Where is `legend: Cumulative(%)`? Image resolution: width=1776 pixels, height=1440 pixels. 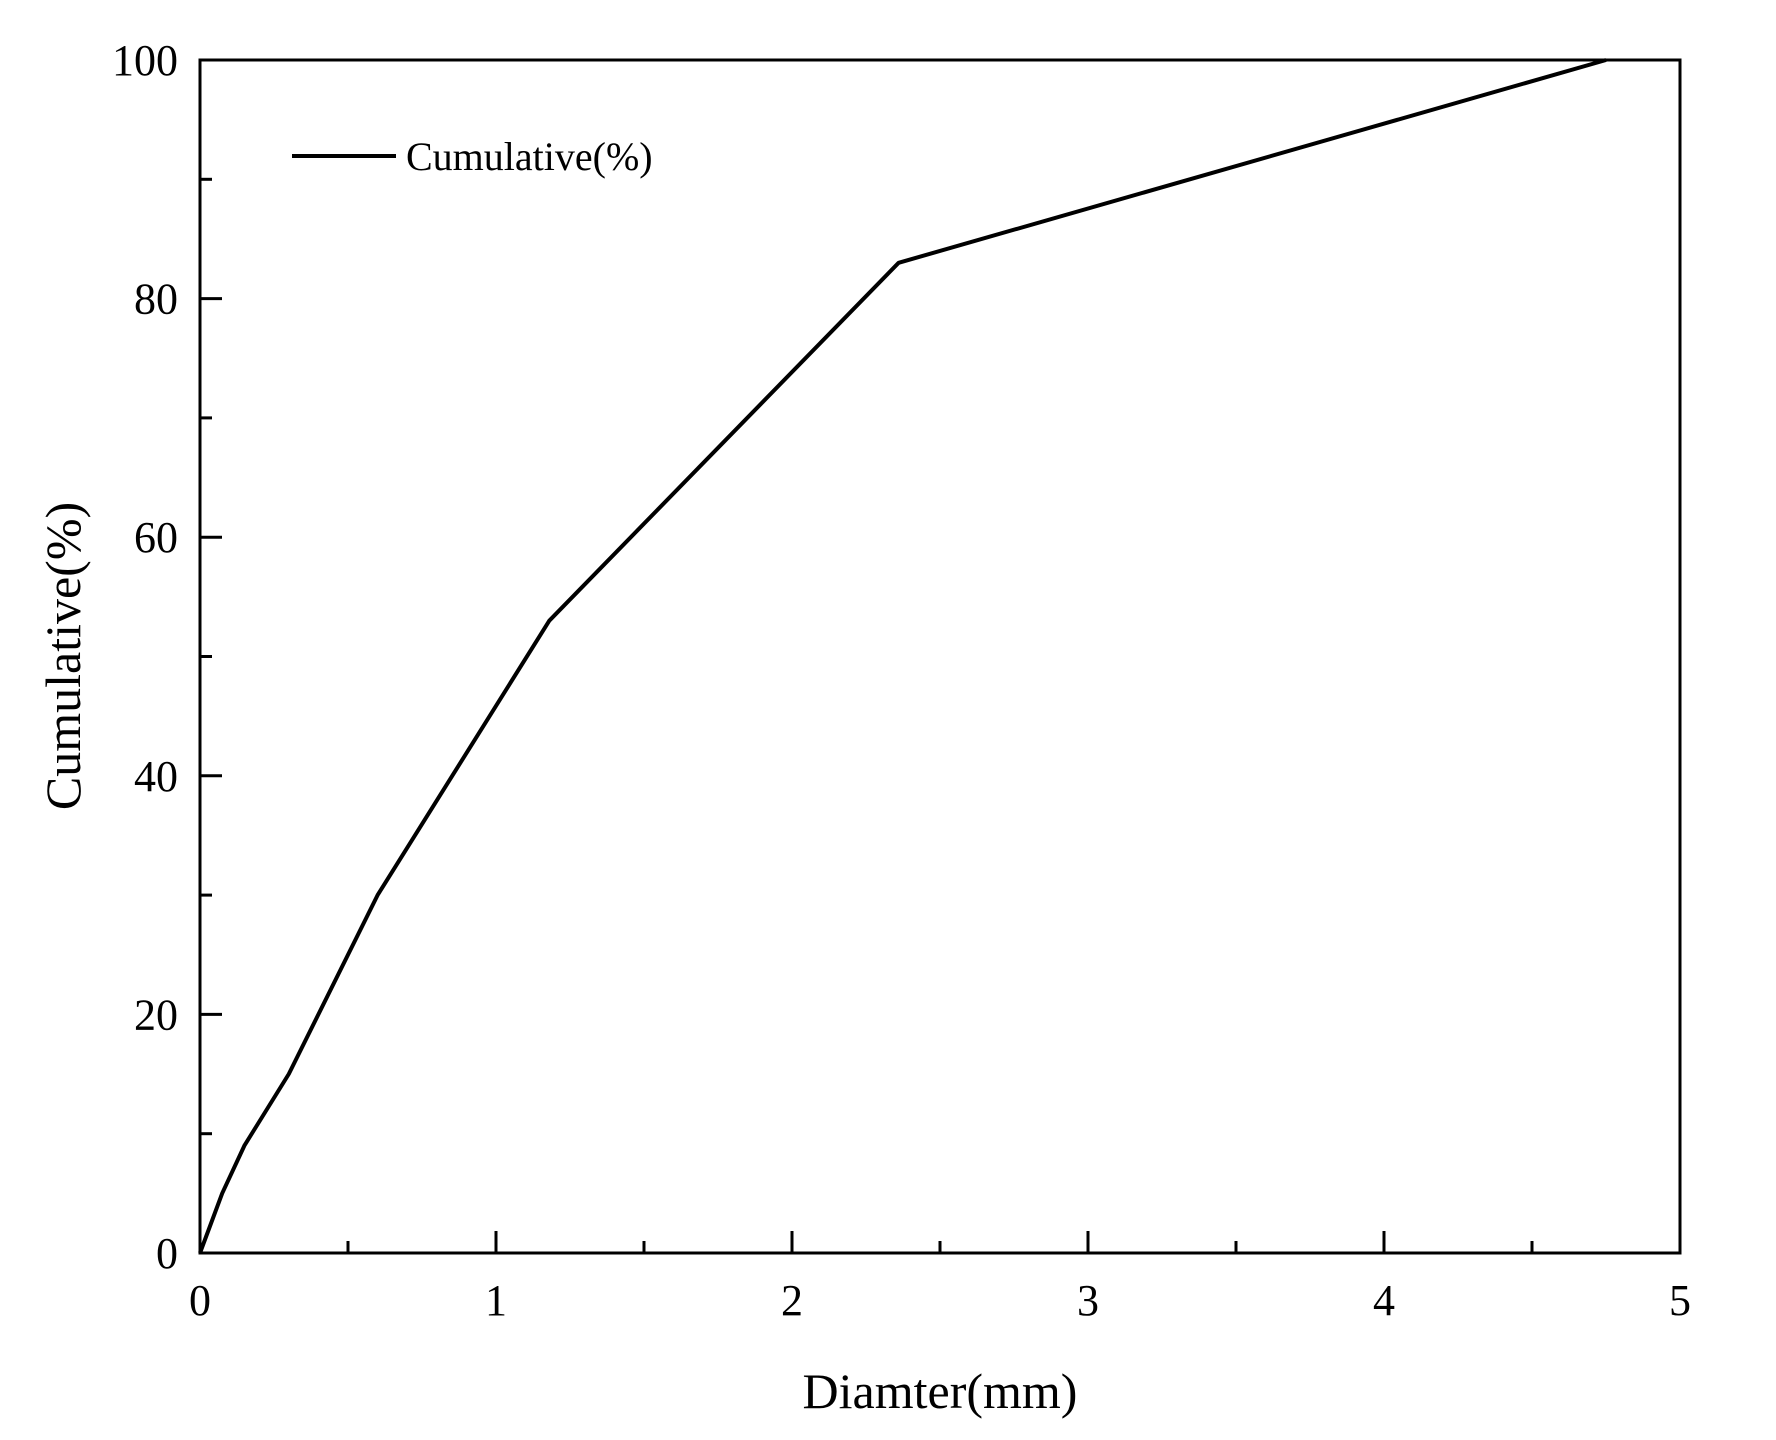 legend: Cumulative(%) is located at coordinates (472, 156).